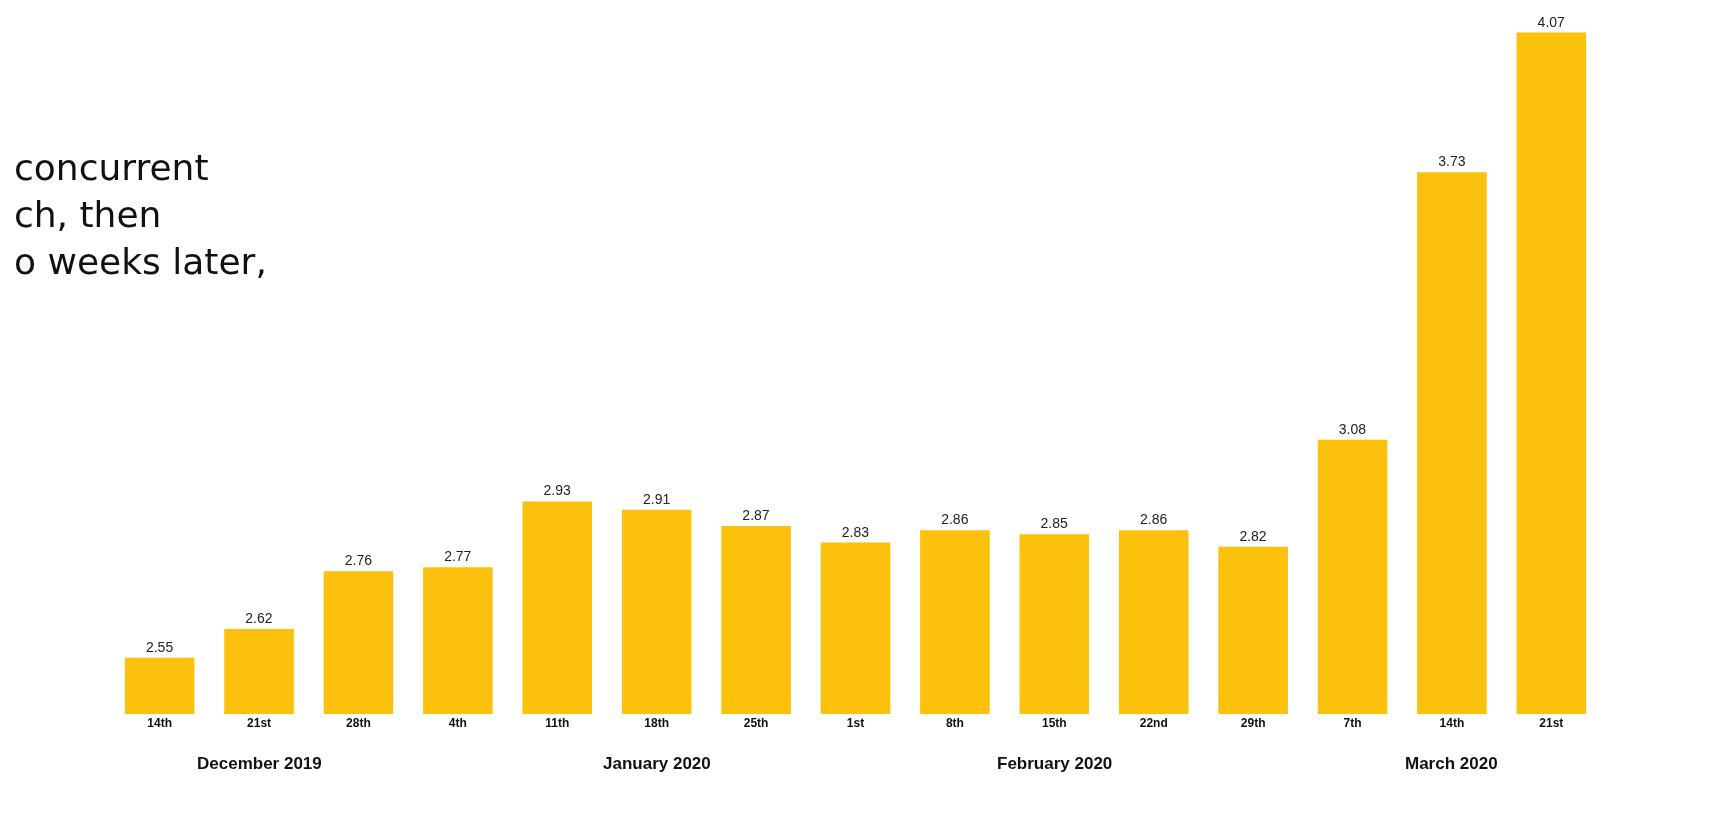 This screenshot has width=1711, height=824. What do you see at coordinates (259, 763) in the screenshot?
I see `annotation: December 2019` at bounding box center [259, 763].